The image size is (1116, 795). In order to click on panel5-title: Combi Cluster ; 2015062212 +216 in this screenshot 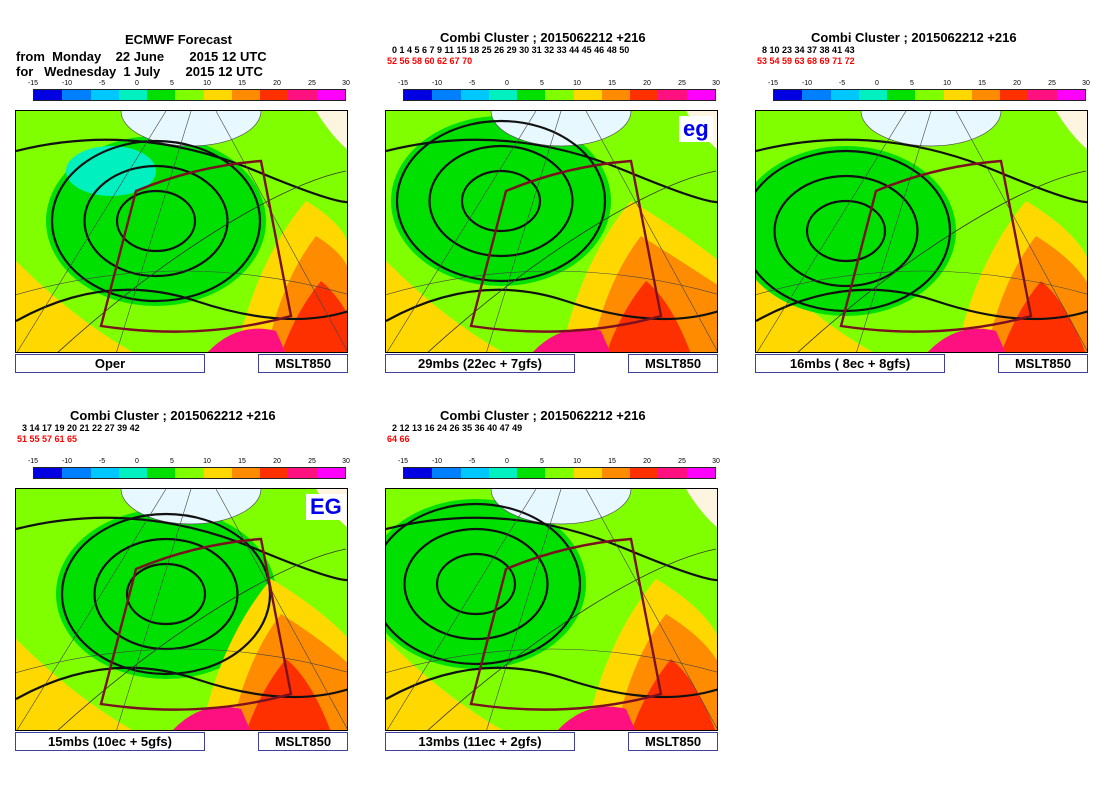, I will do `click(543, 415)`.